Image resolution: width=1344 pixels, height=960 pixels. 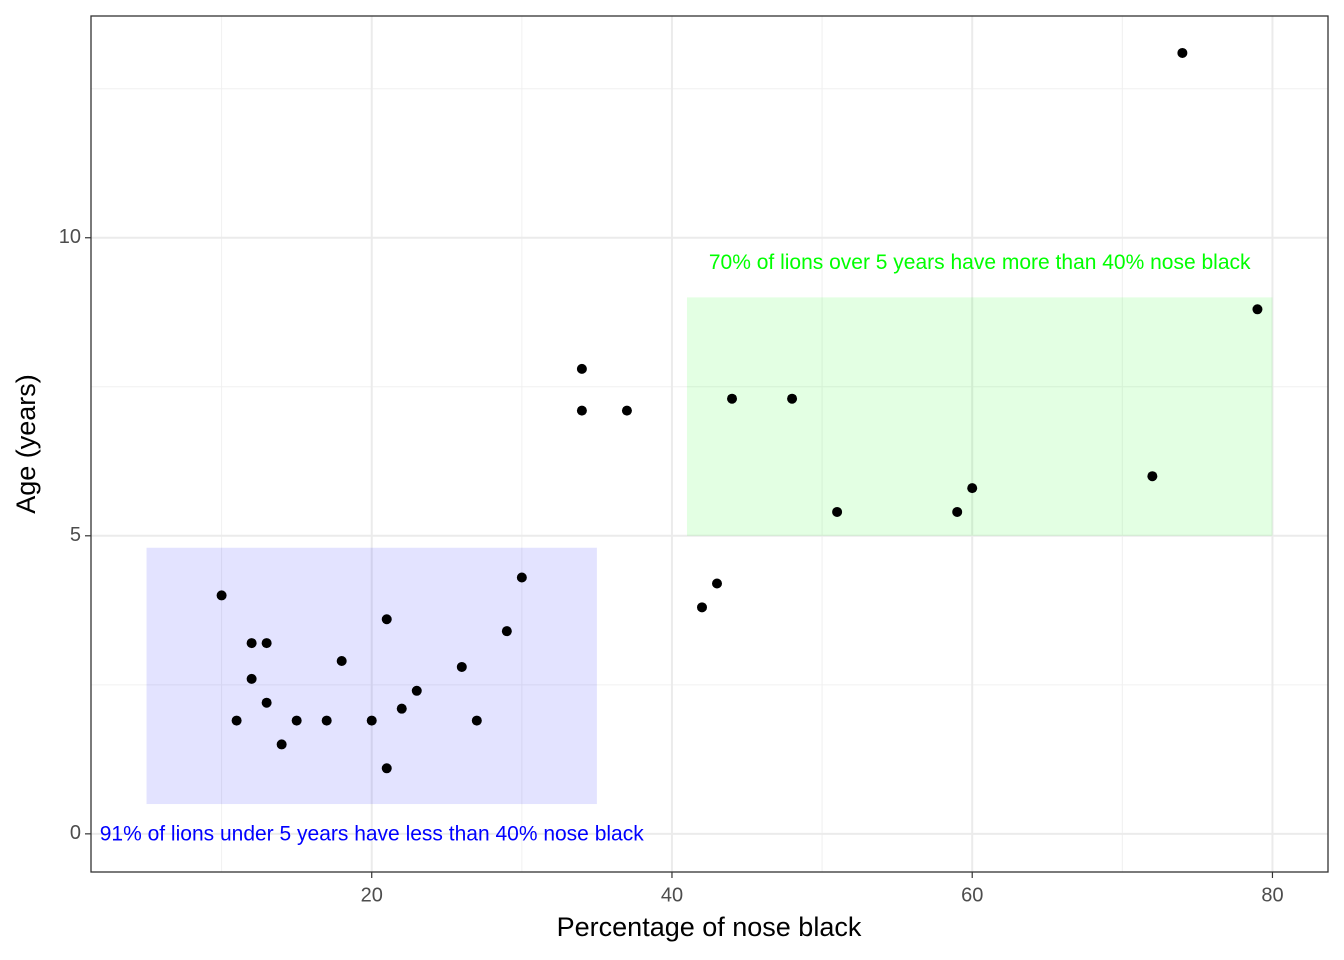 What do you see at coordinates (372, 895) in the screenshot?
I see `x-tick-label: 20` at bounding box center [372, 895].